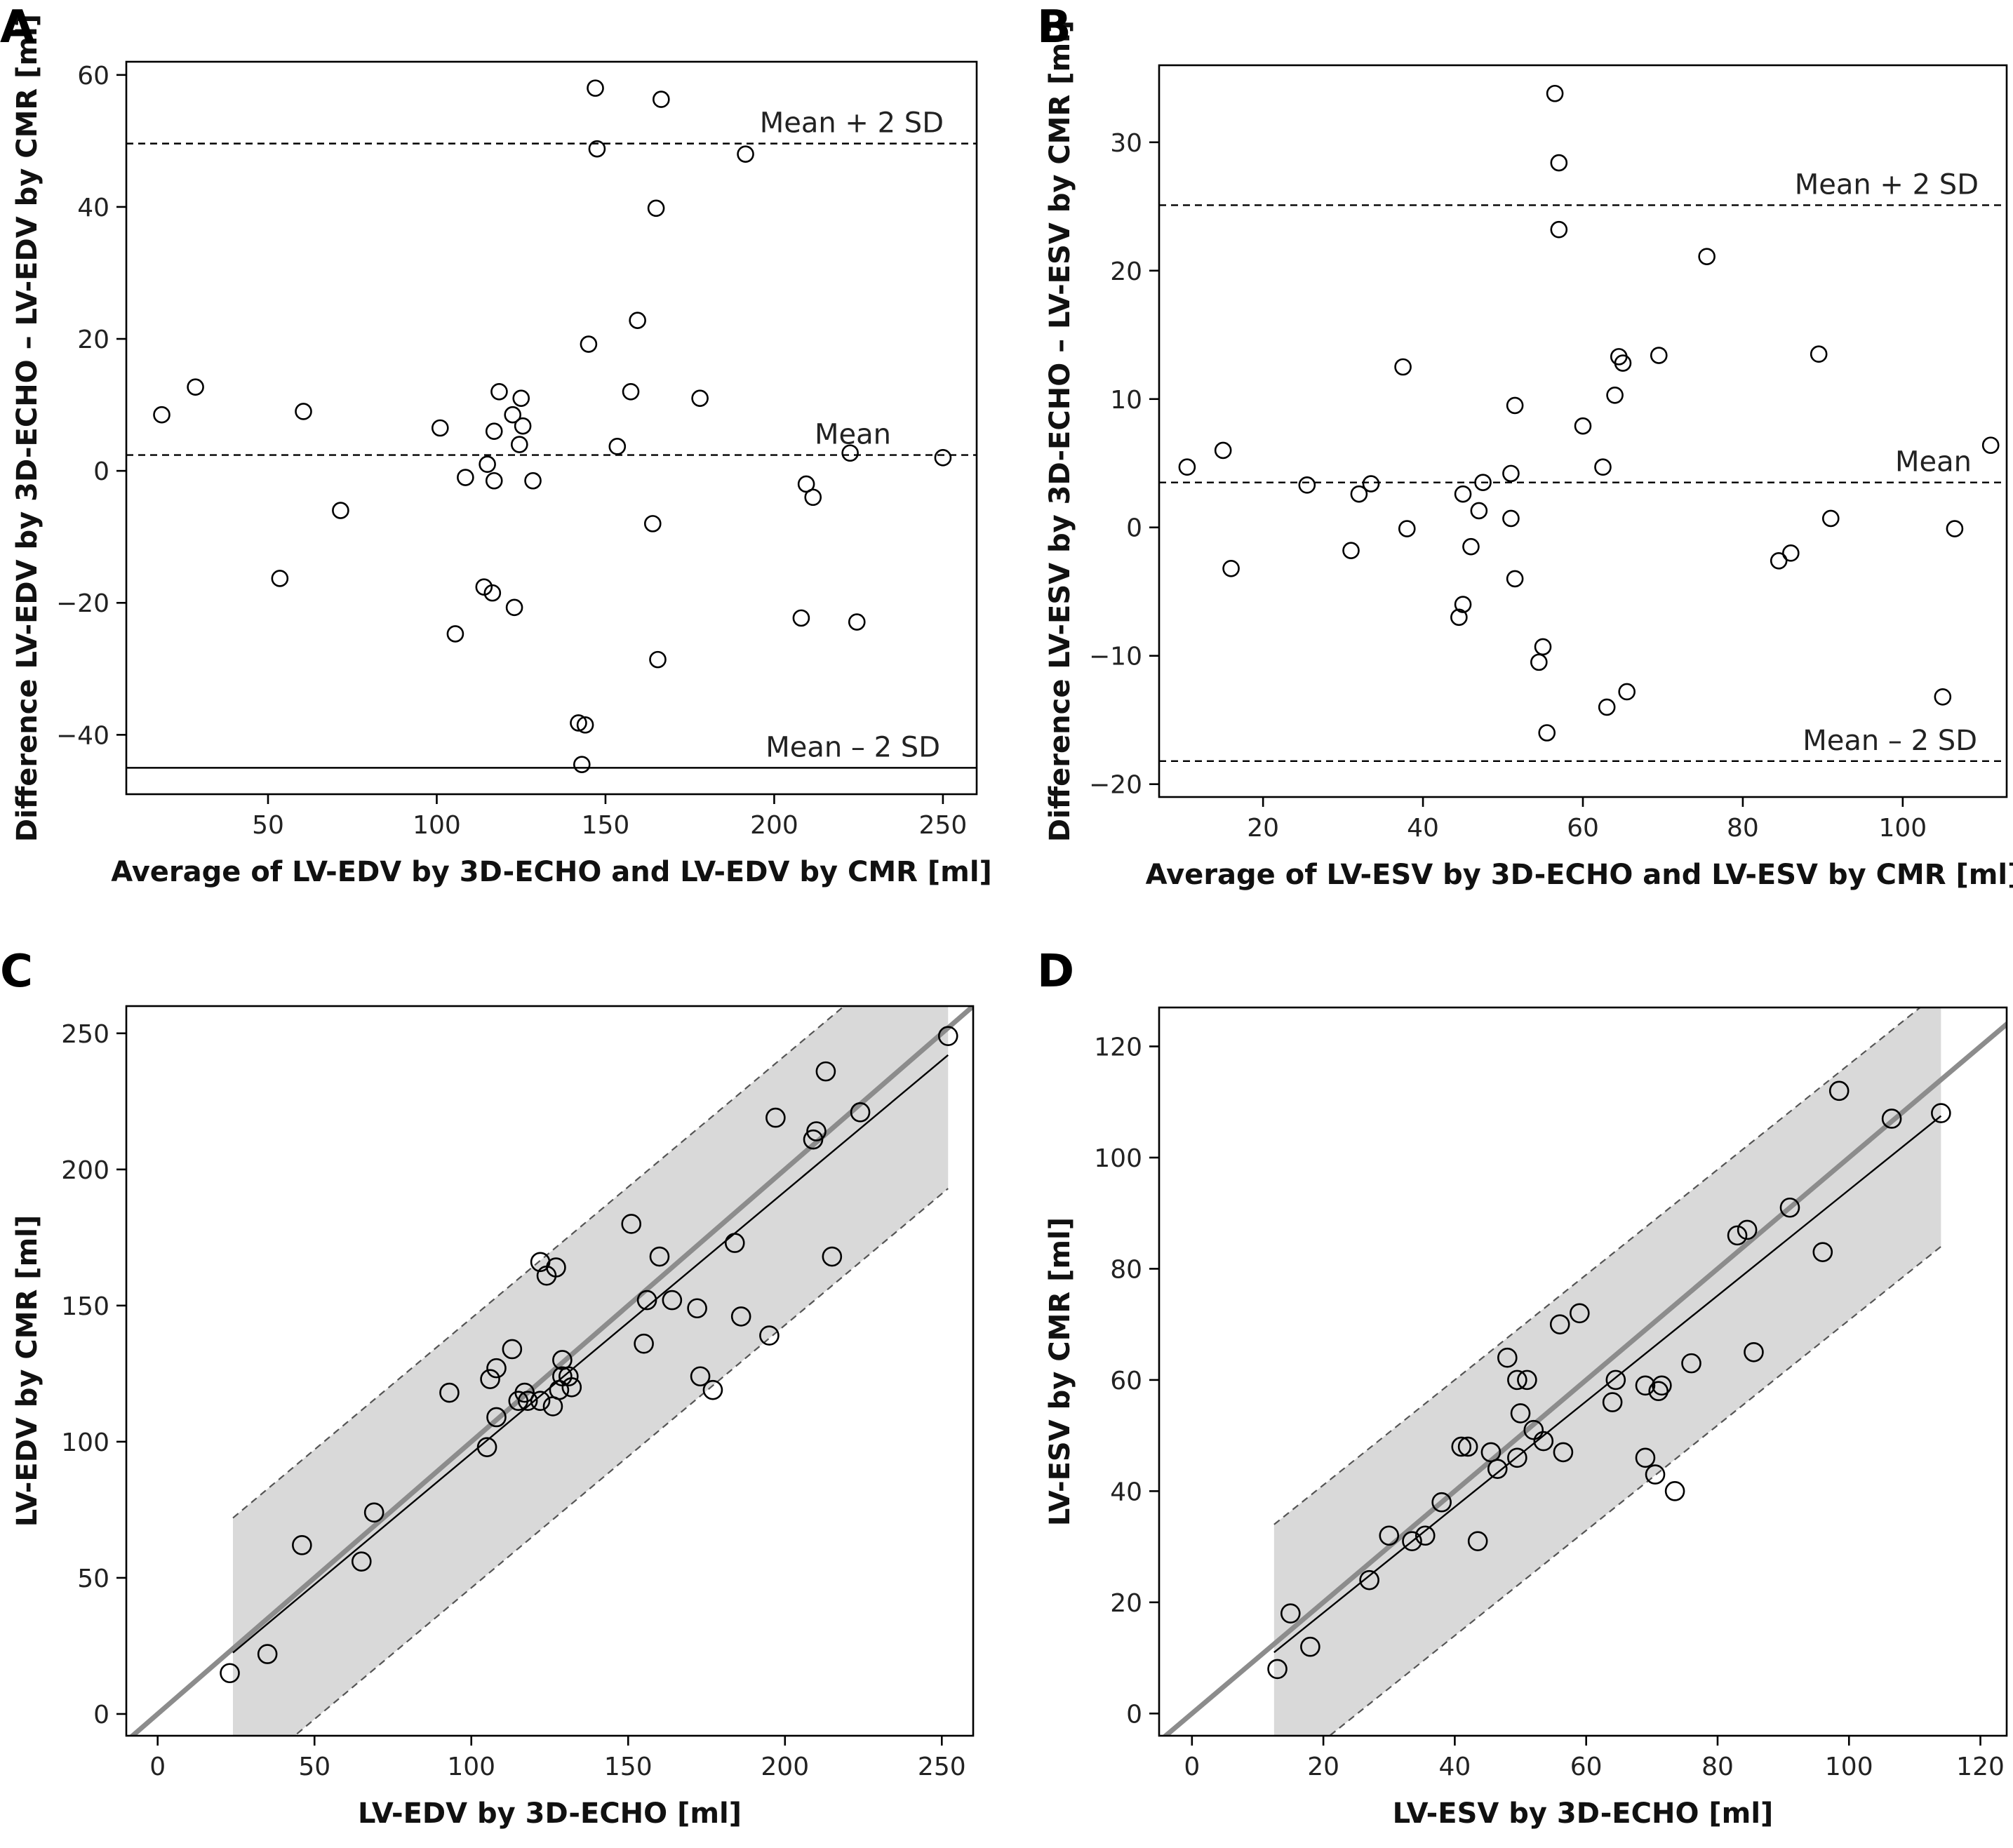  I want to click on panel-letter: A, so click(17, 27).